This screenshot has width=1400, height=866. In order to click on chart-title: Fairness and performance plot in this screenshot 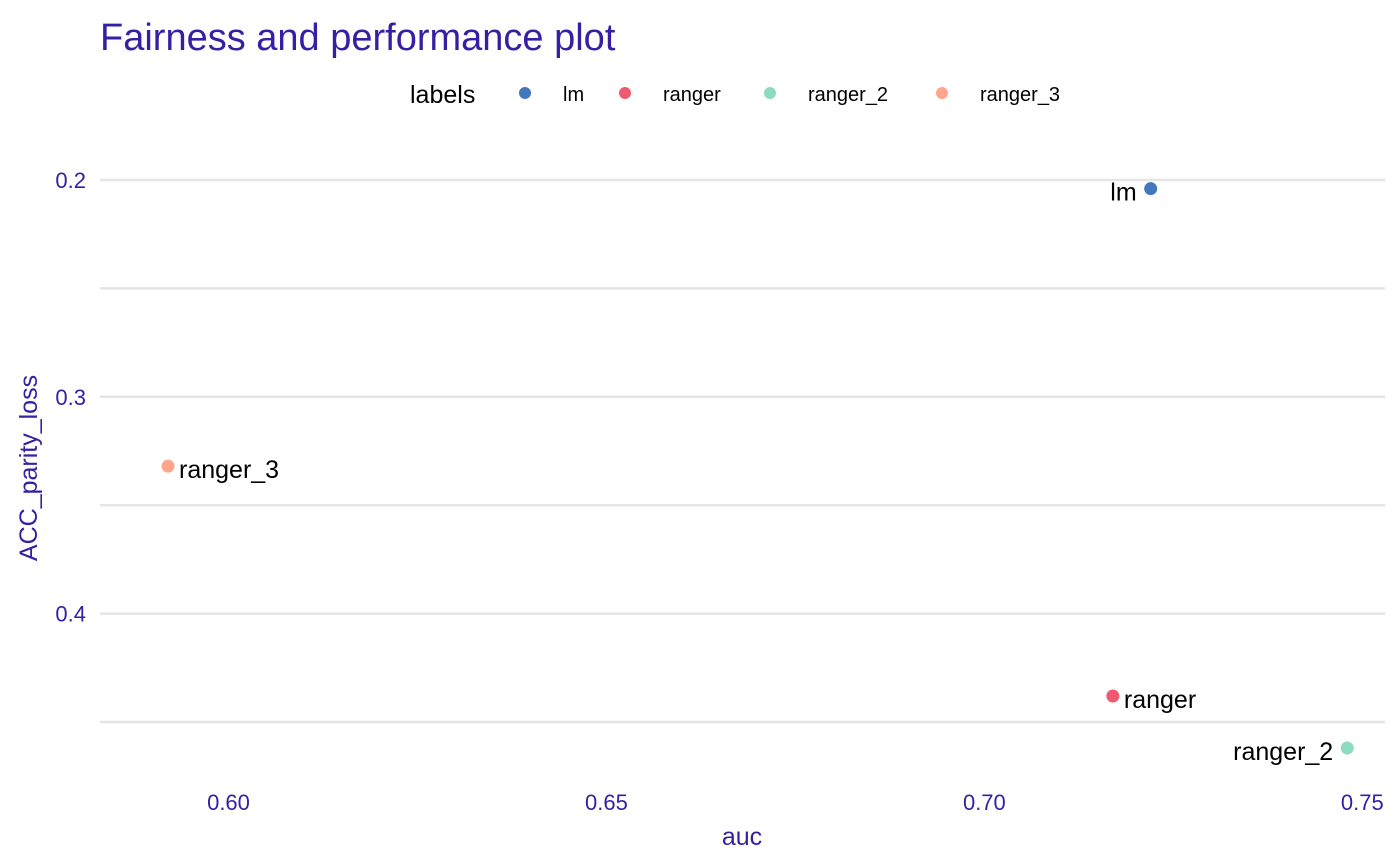, I will do `click(358, 38)`.